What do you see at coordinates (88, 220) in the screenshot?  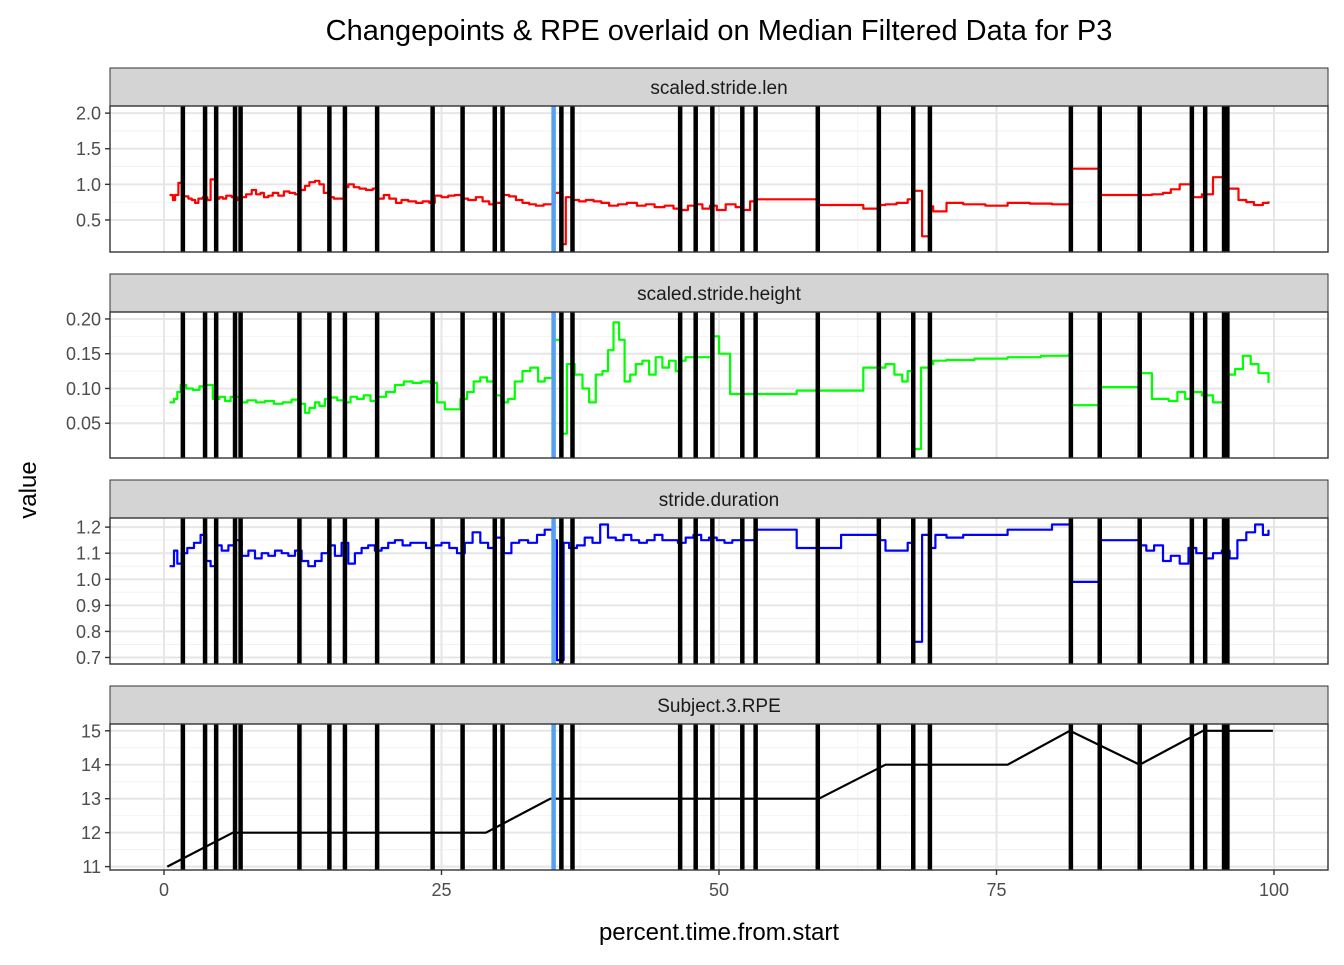 I see `y-tick-label: 0.5` at bounding box center [88, 220].